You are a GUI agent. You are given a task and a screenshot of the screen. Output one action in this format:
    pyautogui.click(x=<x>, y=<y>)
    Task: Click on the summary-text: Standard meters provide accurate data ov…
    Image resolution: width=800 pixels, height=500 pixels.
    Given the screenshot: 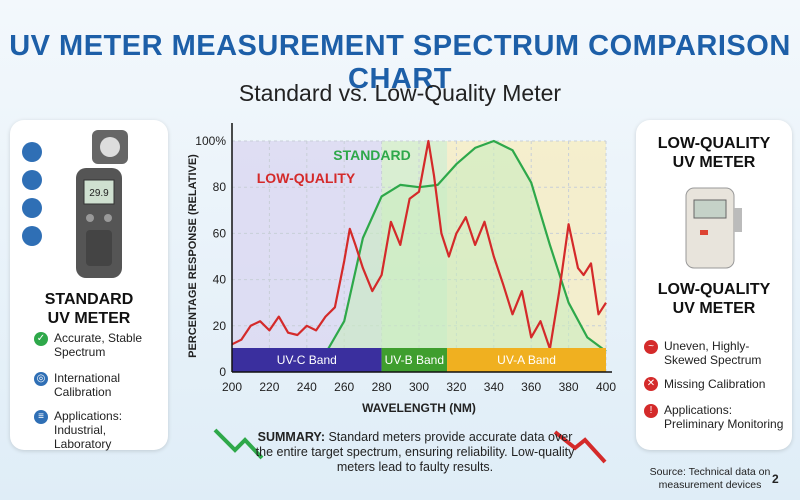 What is the action you would take?
    pyautogui.click(x=415, y=452)
    